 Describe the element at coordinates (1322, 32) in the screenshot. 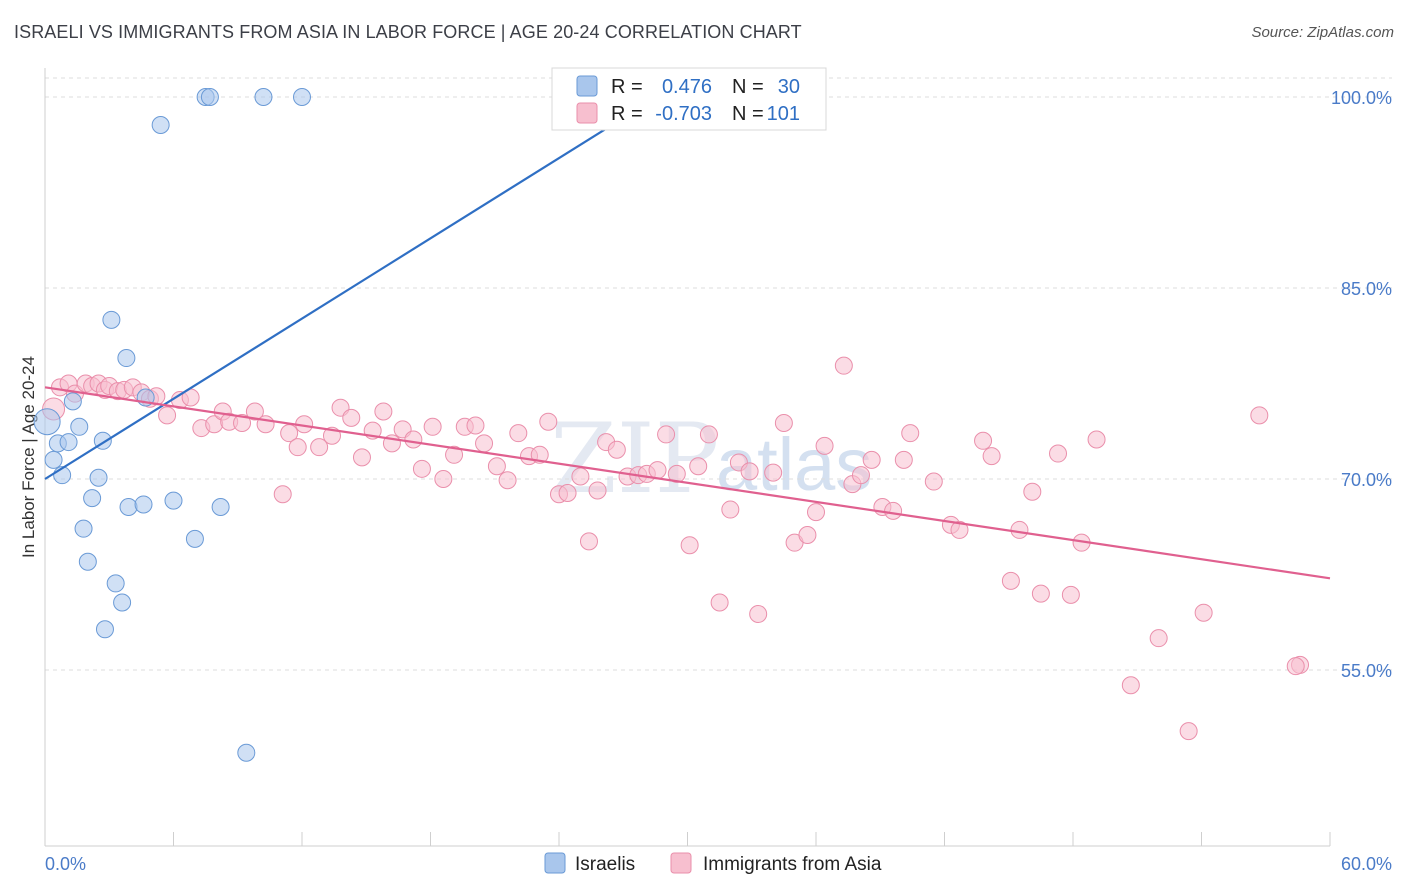

I see `source-credit: Source: ZipAtlas.com` at that location.